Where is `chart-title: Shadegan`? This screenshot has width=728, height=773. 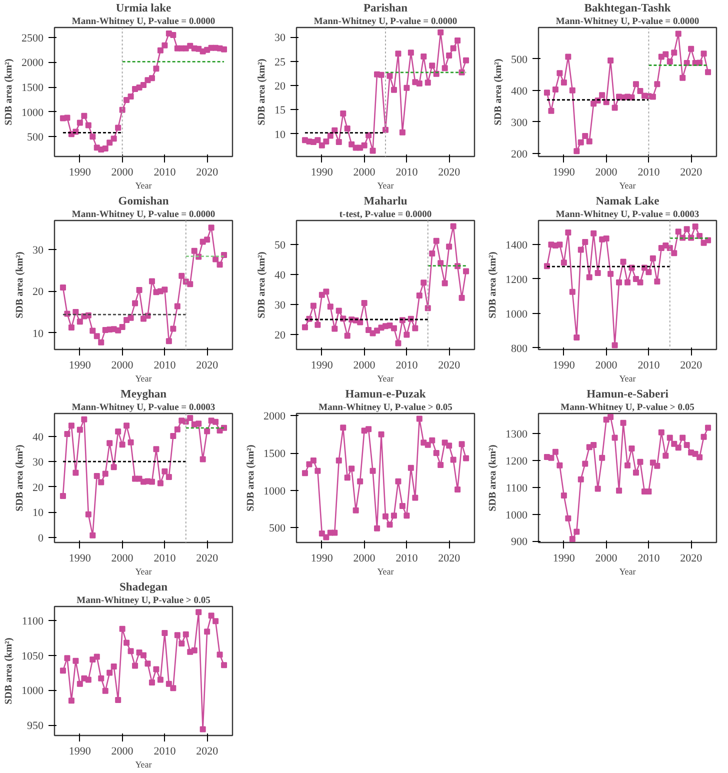
chart-title: Shadegan is located at coordinates (144, 588).